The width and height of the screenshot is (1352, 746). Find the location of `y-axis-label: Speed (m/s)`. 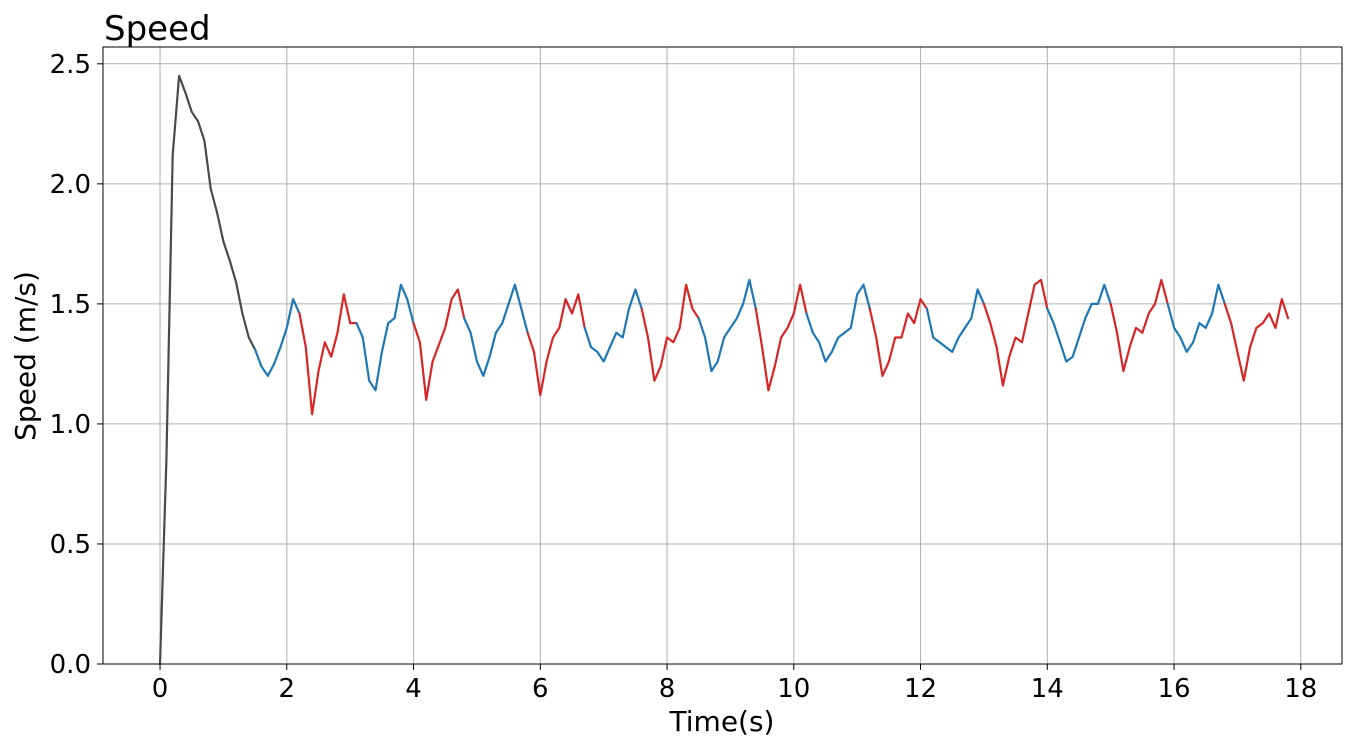

y-axis-label: Speed (m/s) is located at coordinates (25, 356).